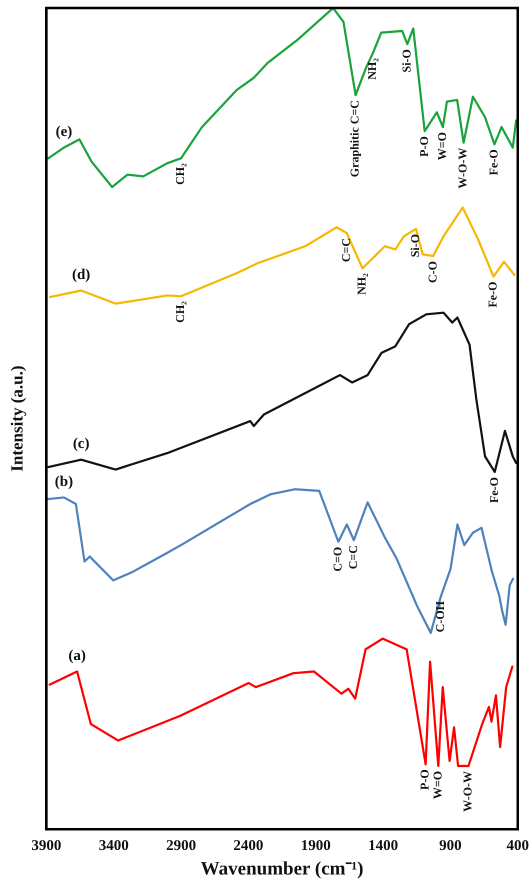 The width and height of the screenshot is (532, 889). Describe the element at coordinates (355, 139) in the screenshot. I see `annotation: Graphitic C=C` at that location.